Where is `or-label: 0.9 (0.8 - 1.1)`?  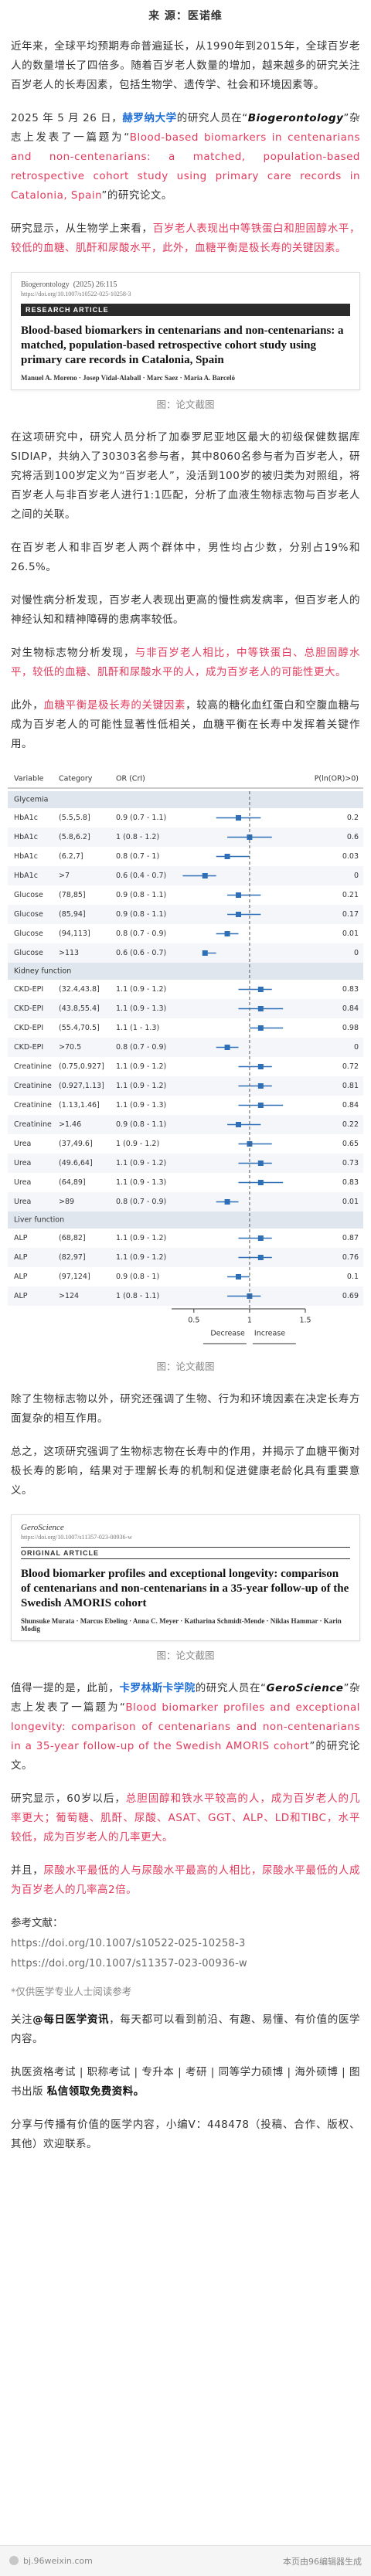 or-label: 0.9 (0.8 - 1.1) is located at coordinates (141, 1124).